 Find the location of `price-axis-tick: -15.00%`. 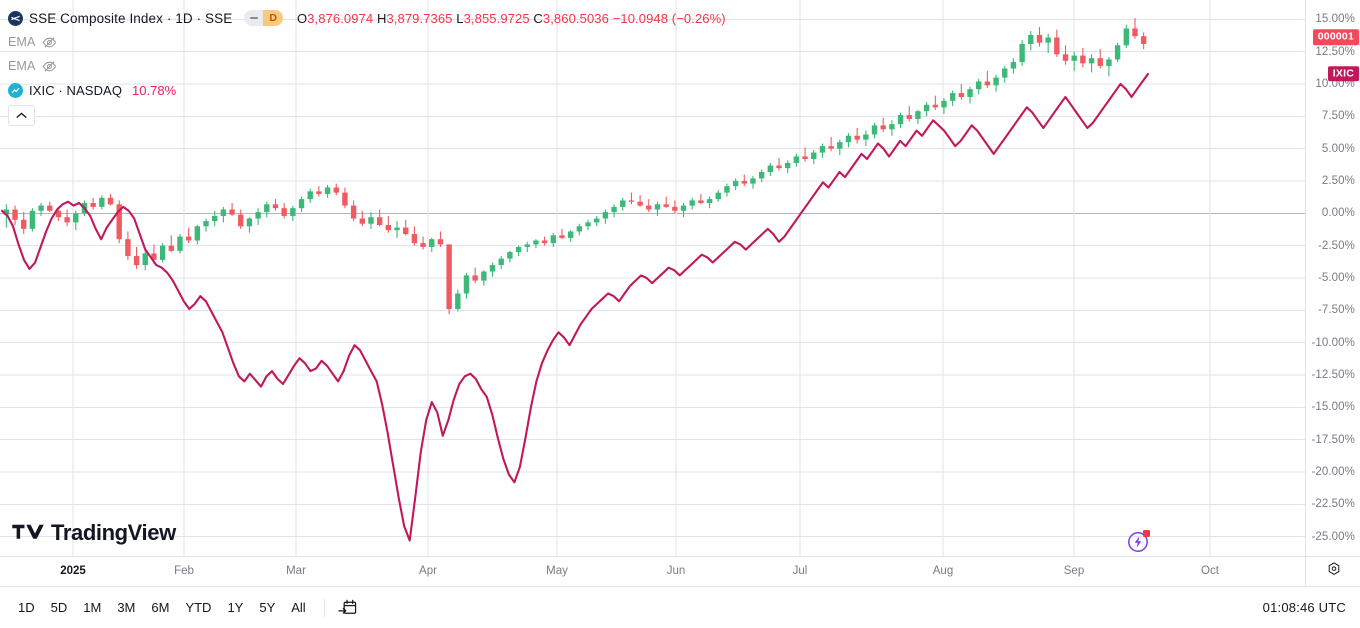

price-axis-tick: -15.00% is located at coordinates (1333, 407).